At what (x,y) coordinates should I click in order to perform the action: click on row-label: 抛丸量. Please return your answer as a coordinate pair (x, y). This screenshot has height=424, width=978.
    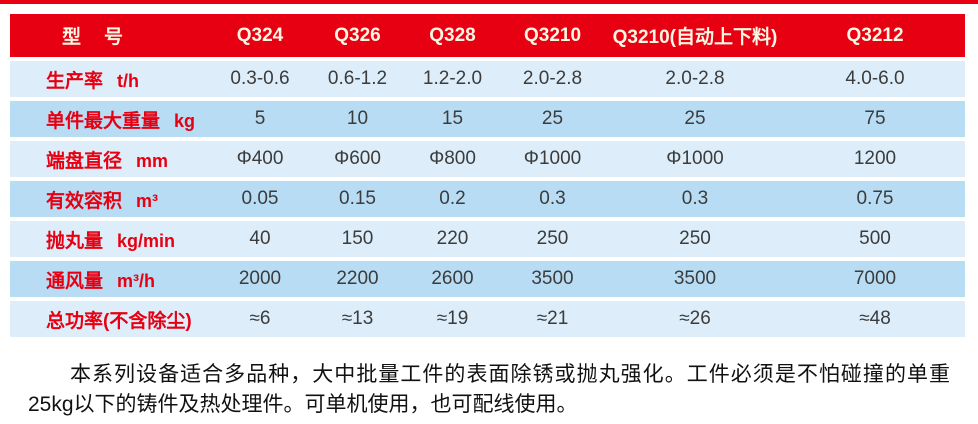
    Looking at the image, I should click on (75, 241).